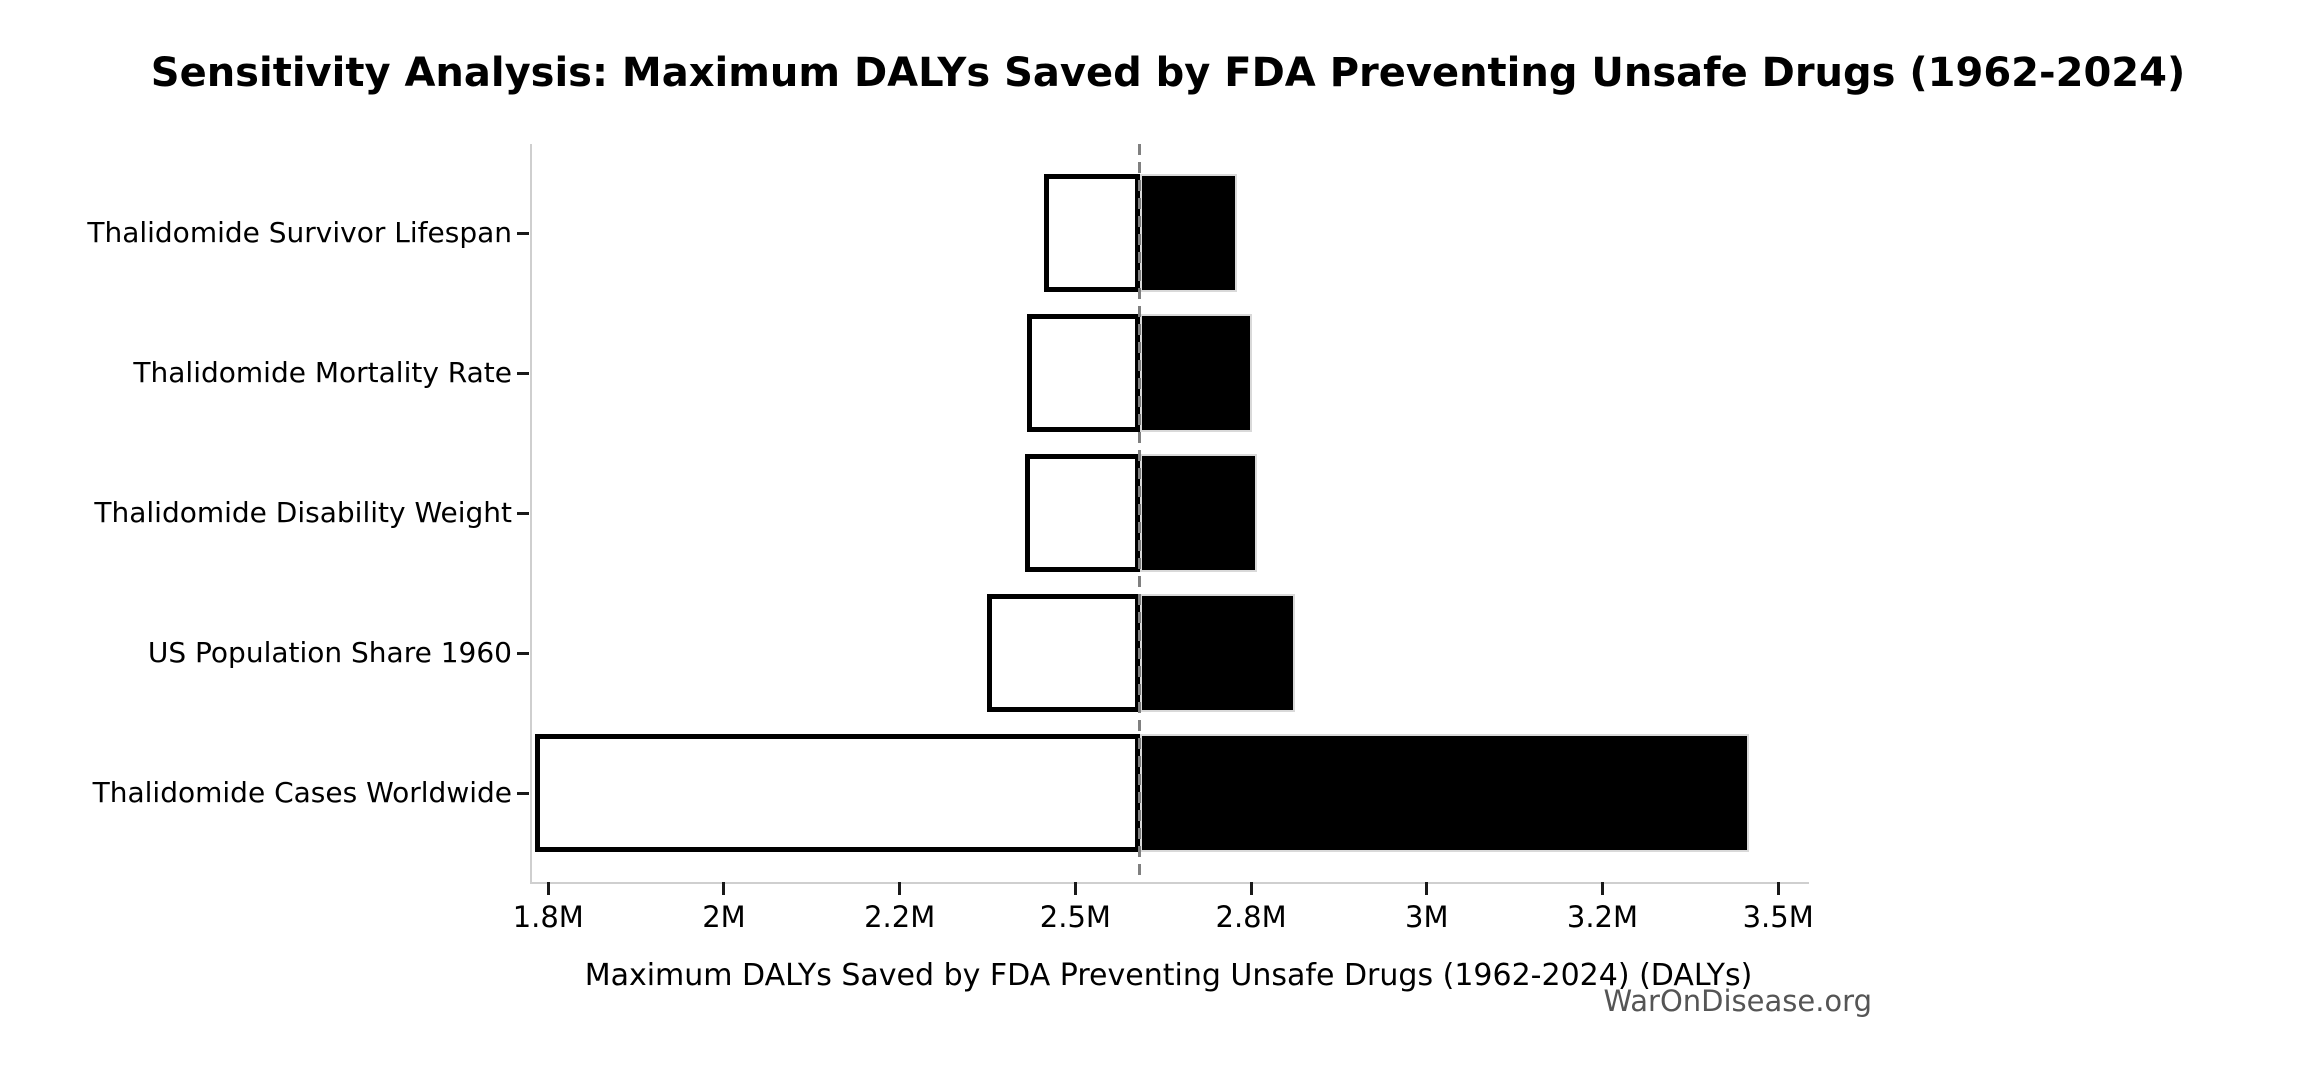  What do you see at coordinates (1427, 917) in the screenshot?
I see `x-tick-label: 3M` at bounding box center [1427, 917].